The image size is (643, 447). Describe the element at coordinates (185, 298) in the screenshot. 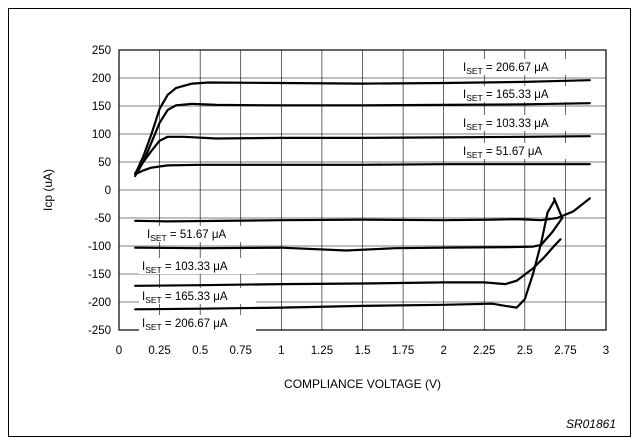

I see `series-label-6: ISET = 165.33 μA` at that location.